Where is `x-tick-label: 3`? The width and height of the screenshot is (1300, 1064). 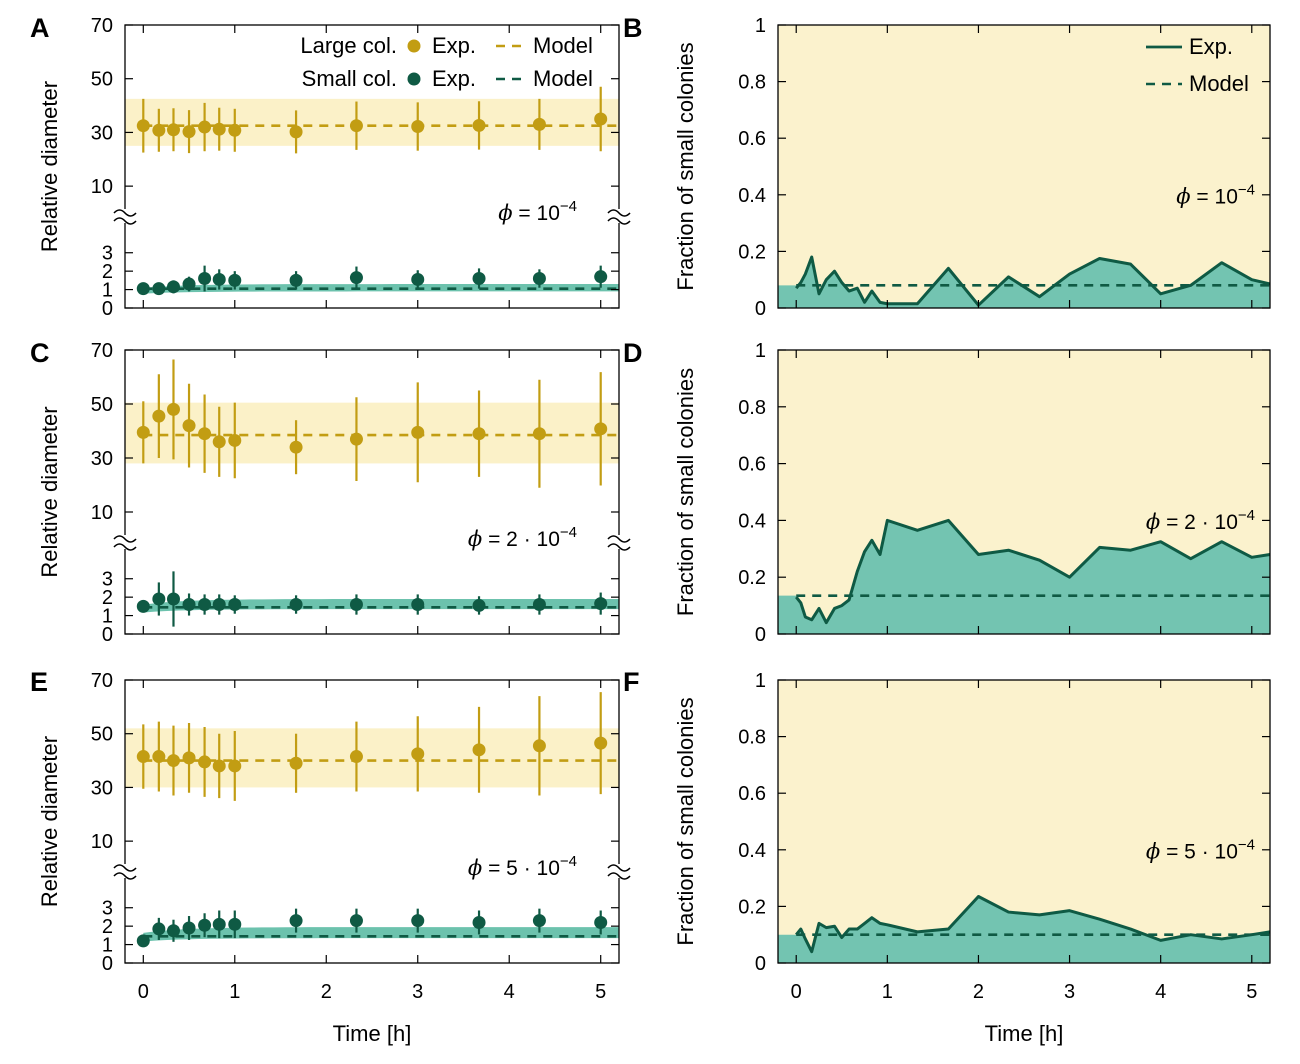
x-tick-label: 3 is located at coordinates (417, 992).